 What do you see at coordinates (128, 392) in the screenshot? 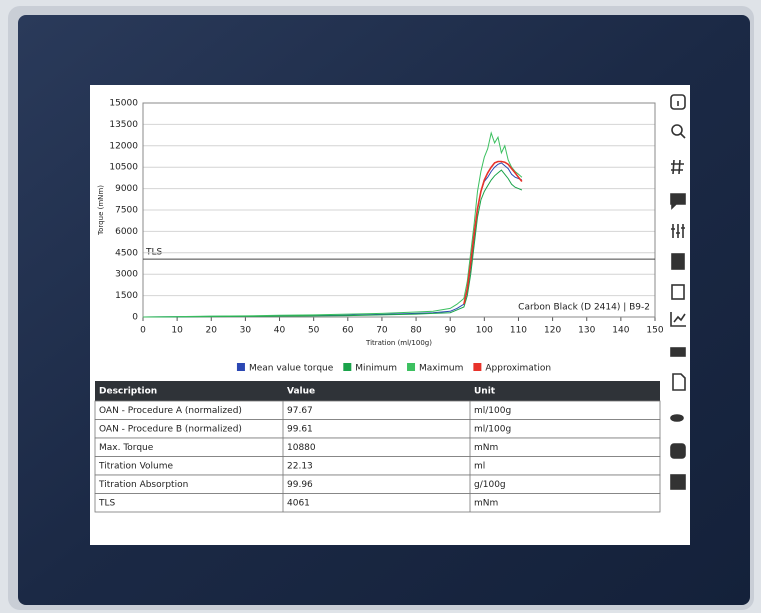
I see `header-cell: Description` at bounding box center [128, 392].